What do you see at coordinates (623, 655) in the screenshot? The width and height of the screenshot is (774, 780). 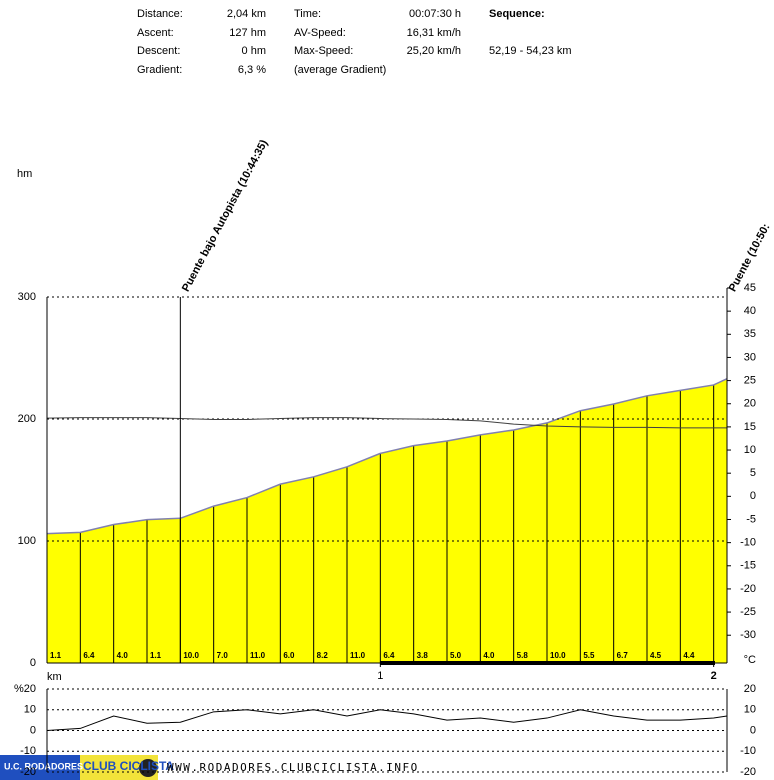 I see `segment-gradient-label: 6.7` at bounding box center [623, 655].